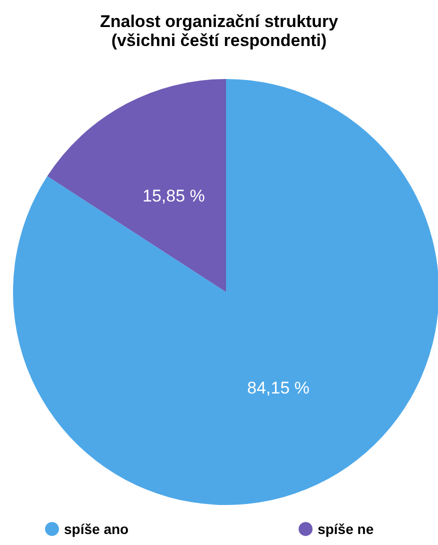 The height and width of the screenshot is (545, 438). Describe the element at coordinates (278, 388) in the screenshot. I see `data-label: 84,15 %` at that location.